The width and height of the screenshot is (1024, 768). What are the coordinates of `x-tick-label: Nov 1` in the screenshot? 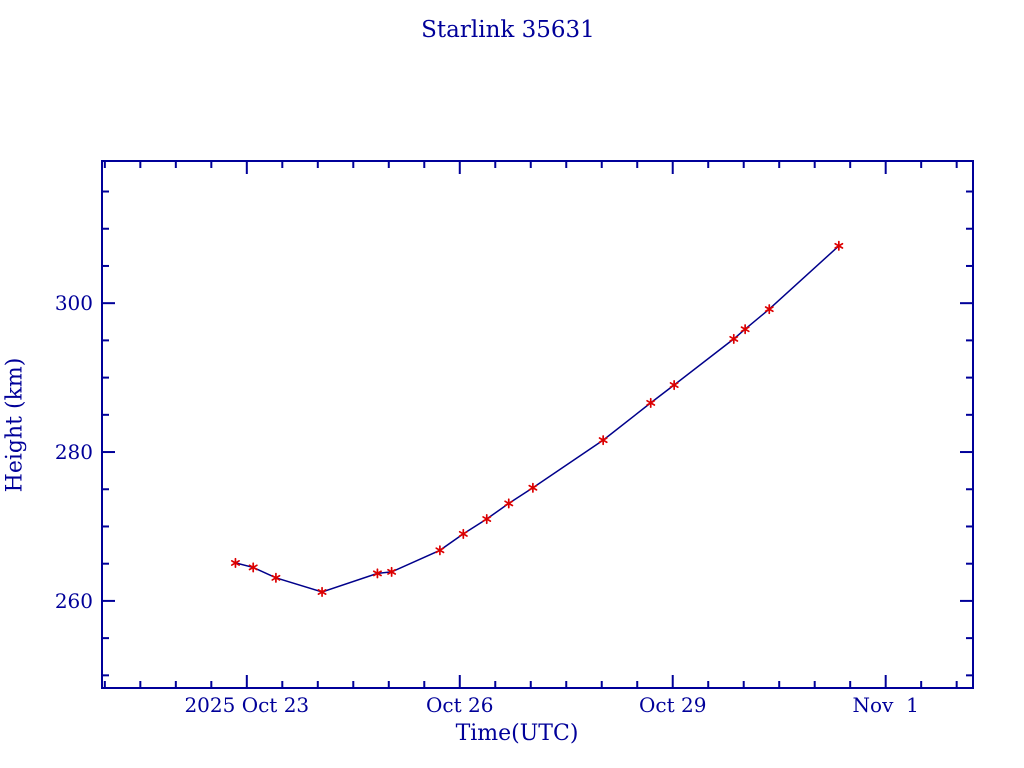 It's located at (886, 705).